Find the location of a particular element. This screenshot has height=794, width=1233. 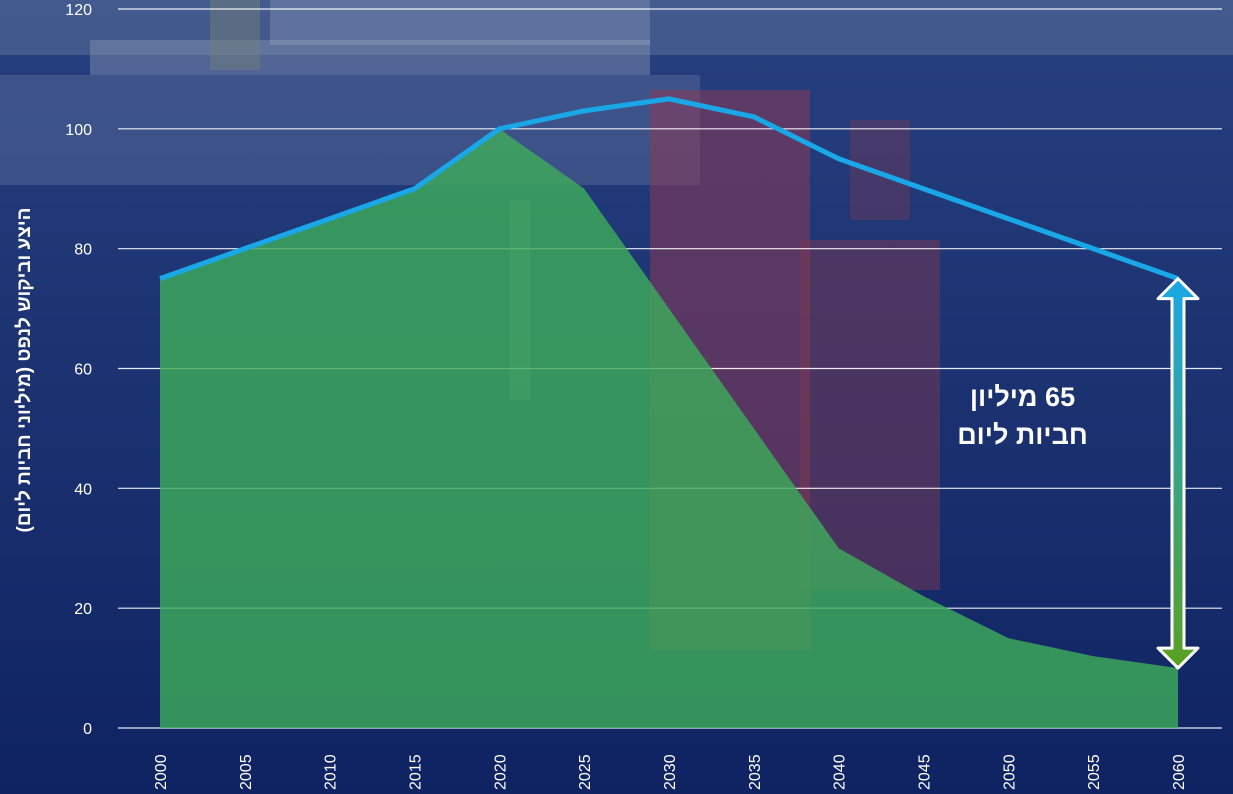

y-tick-label: 80 is located at coordinates (83, 250).